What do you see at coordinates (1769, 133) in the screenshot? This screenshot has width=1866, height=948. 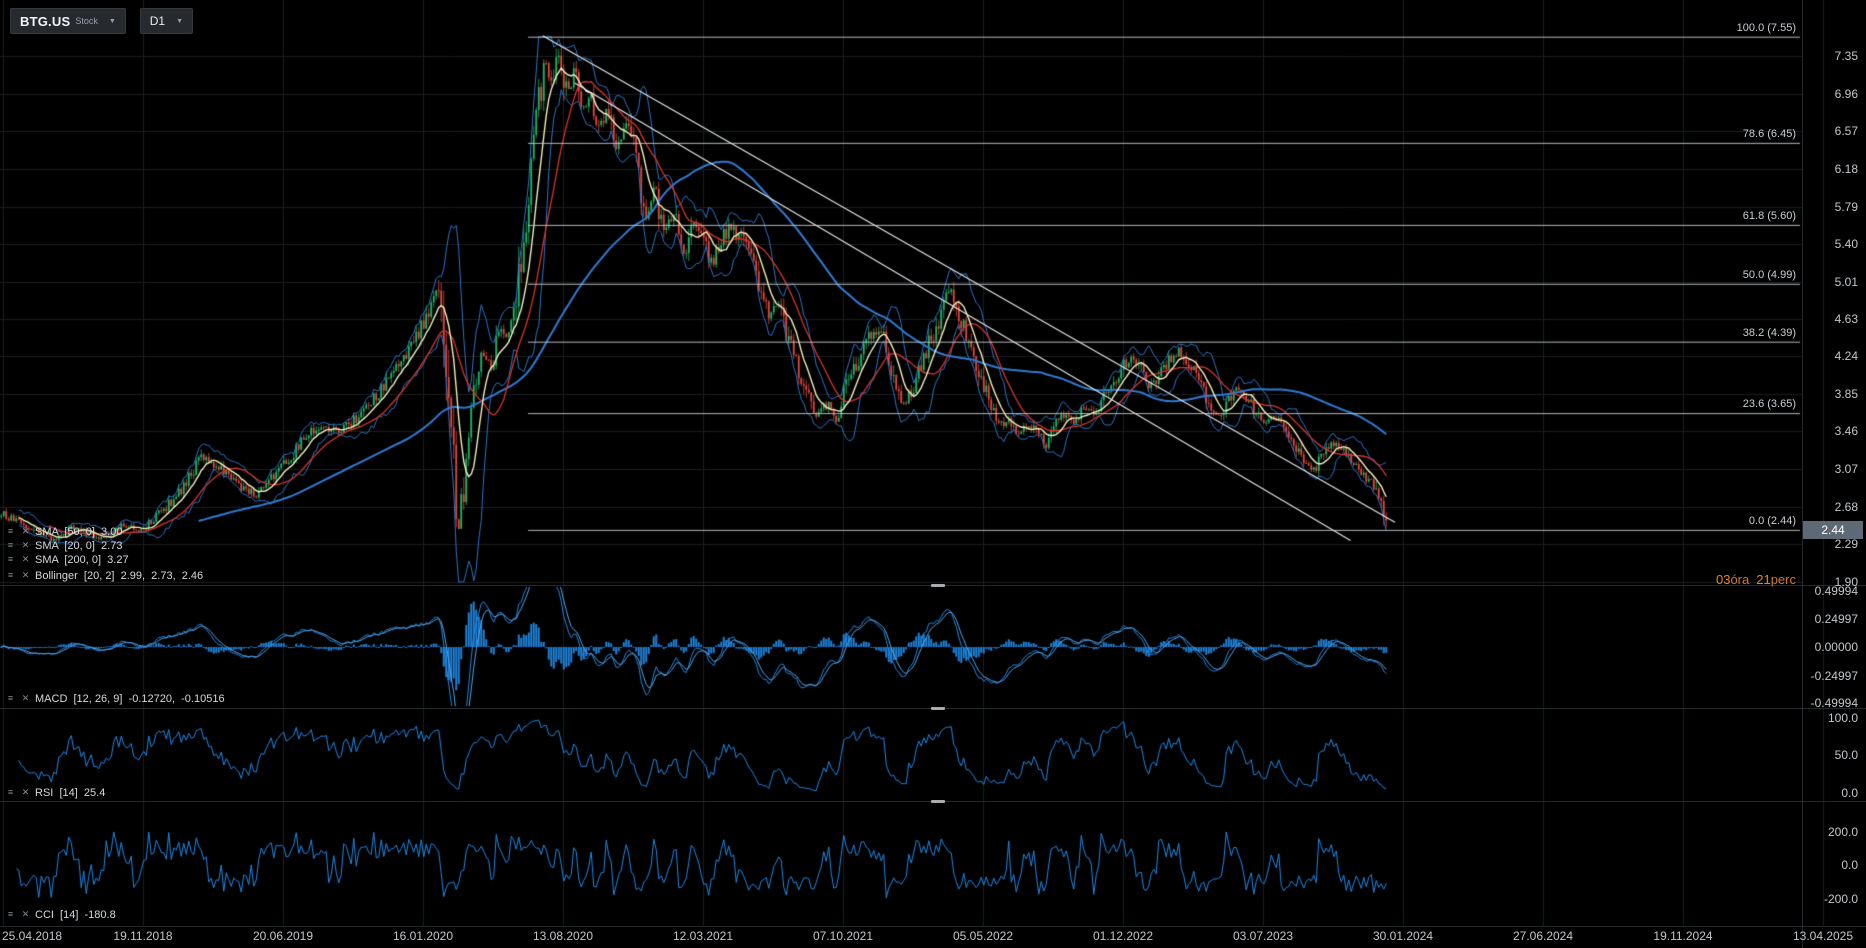 I see `fib-level-label: 78.6 (6.45)` at bounding box center [1769, 133].